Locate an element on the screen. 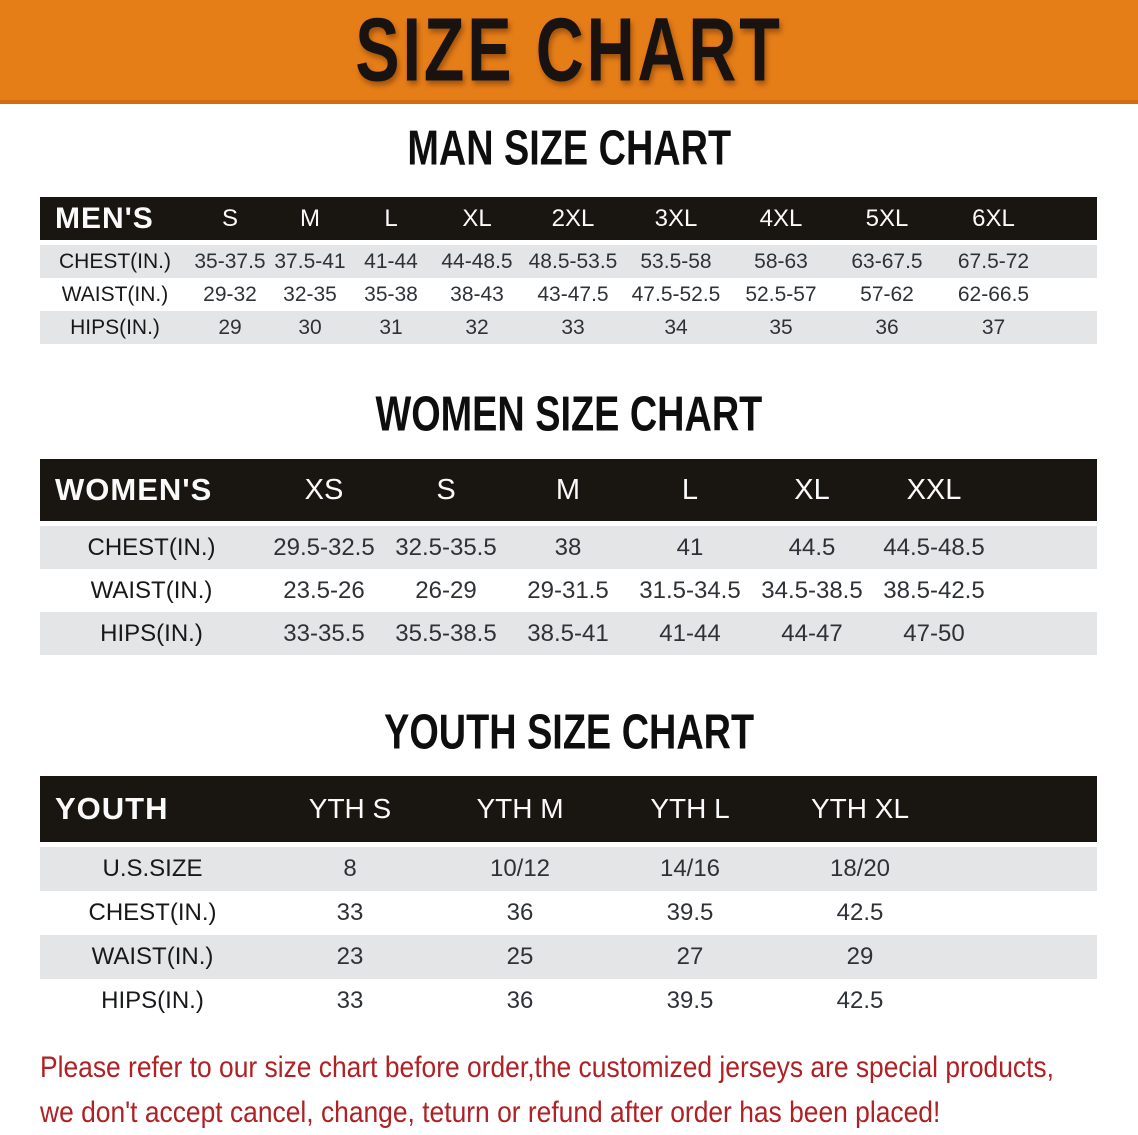 This screenshot has width=1138, height=1135. size-column-header: 4XL is located at coordinates (781, 218).